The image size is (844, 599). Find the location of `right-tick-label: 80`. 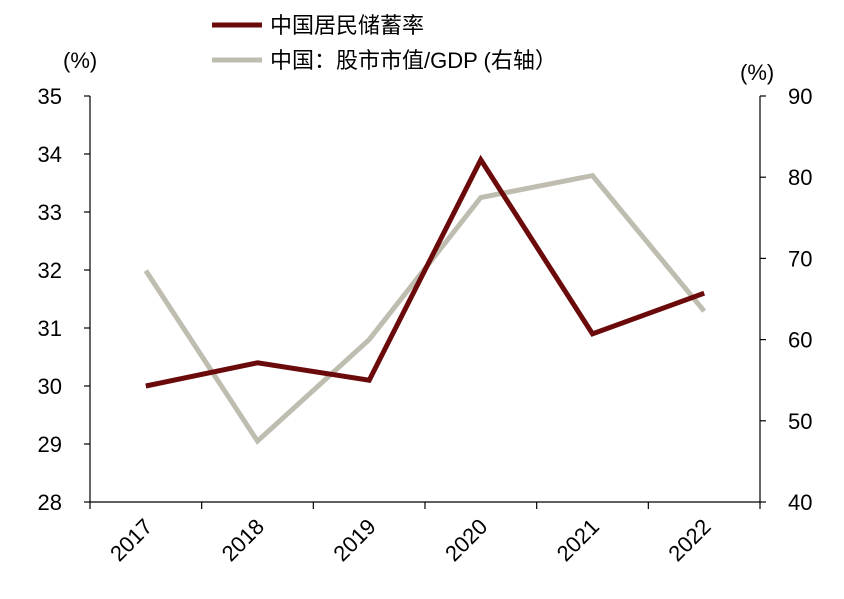

right-tick-label: 80 is located at coordinates (800, 177).